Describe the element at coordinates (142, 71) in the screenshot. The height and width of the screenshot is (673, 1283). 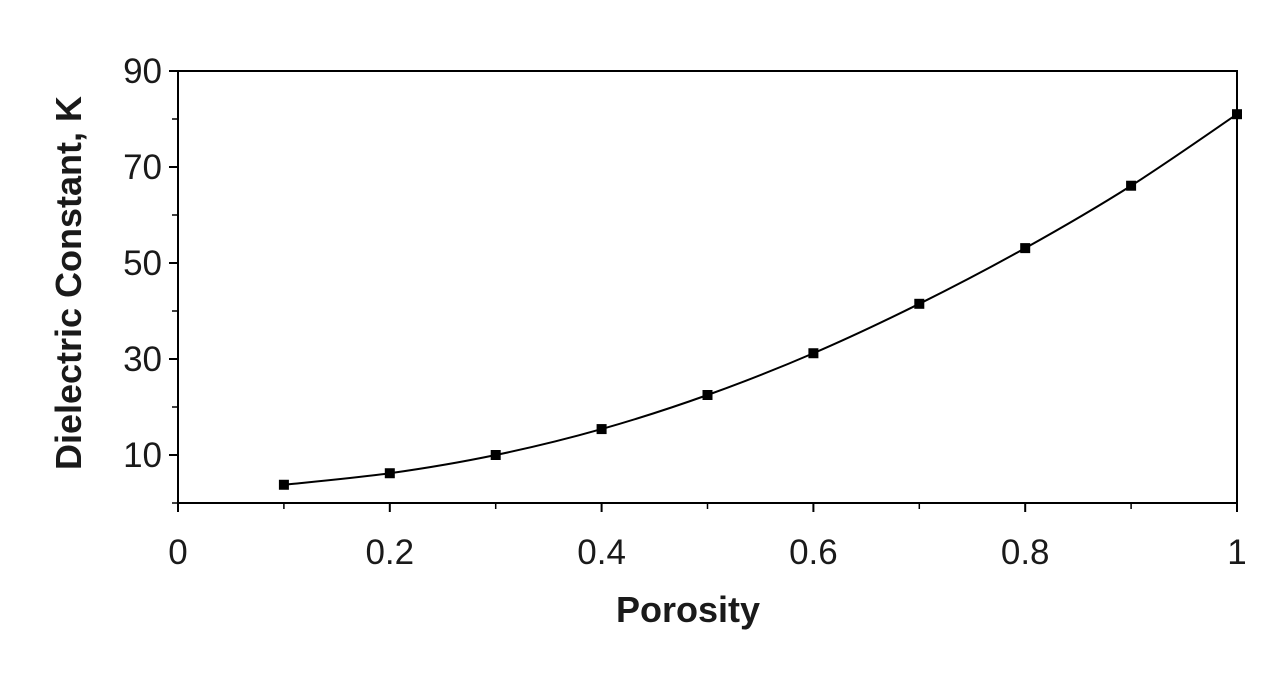
I see `y-tick-label: 90` at that location.